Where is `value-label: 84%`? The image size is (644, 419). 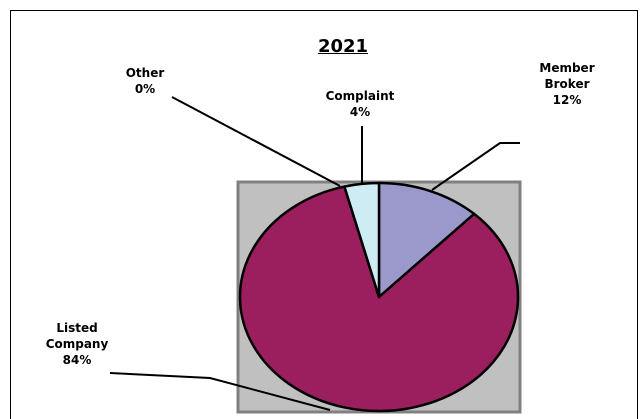 value-label: 84% is located at coordinates (77, 360).